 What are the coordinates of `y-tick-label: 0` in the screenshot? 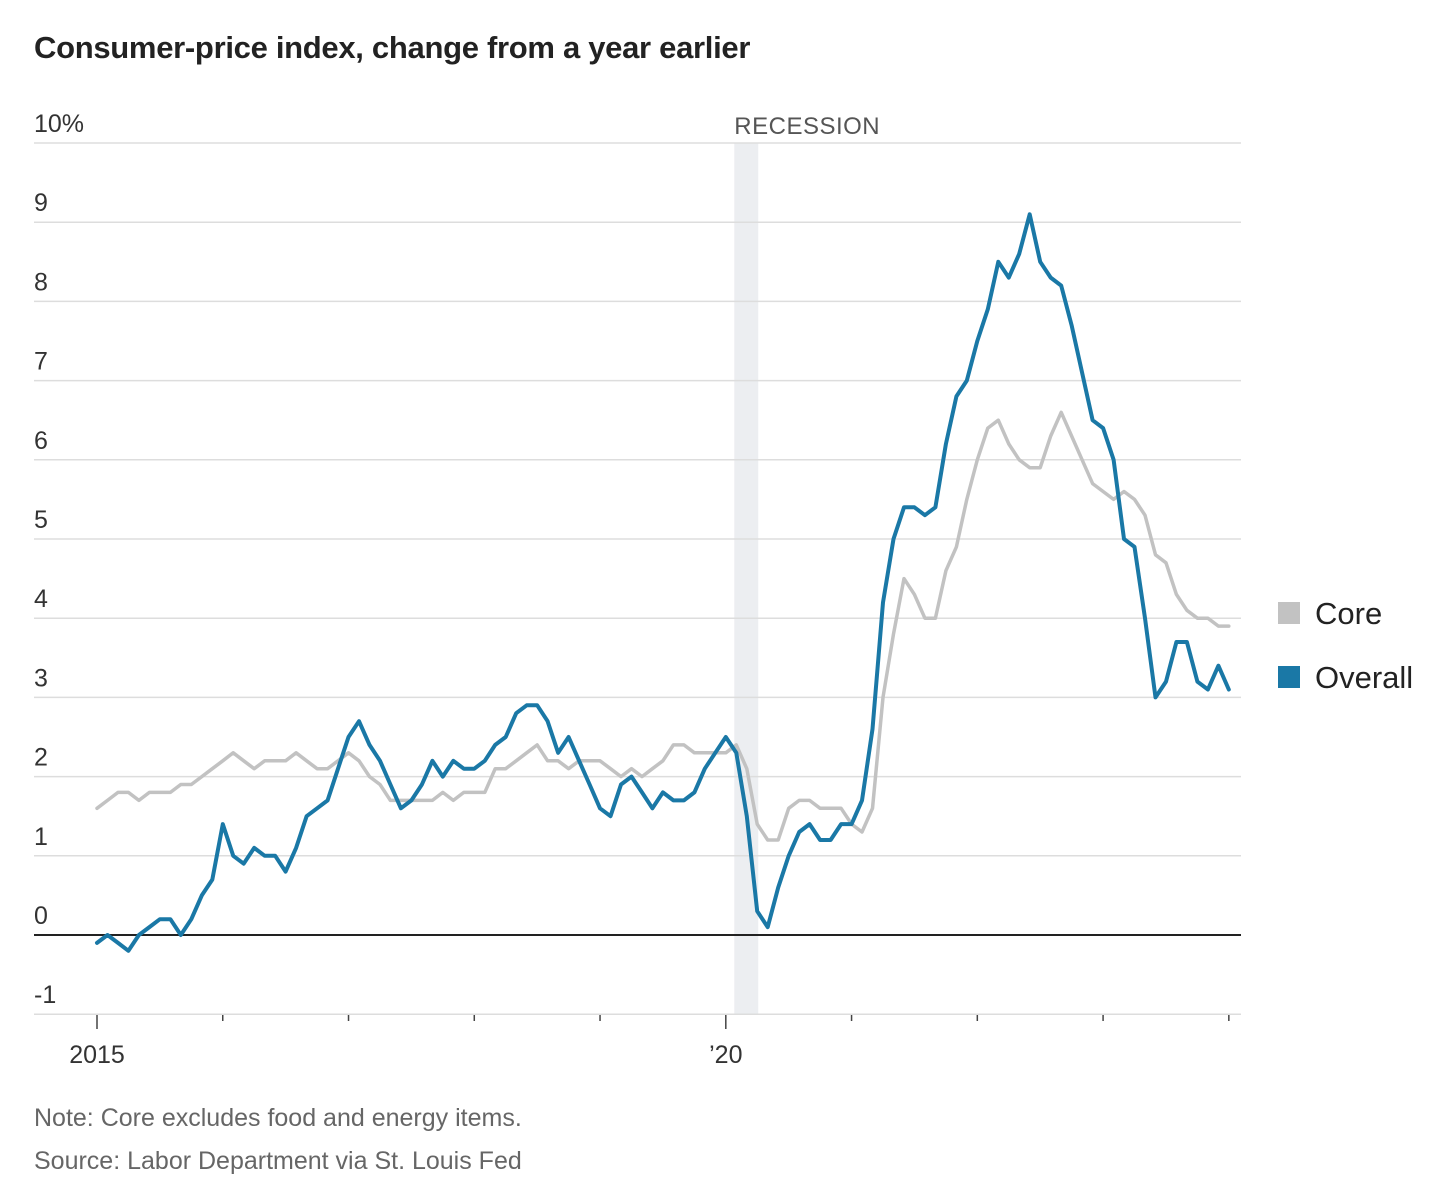 It's located at (41, 916).